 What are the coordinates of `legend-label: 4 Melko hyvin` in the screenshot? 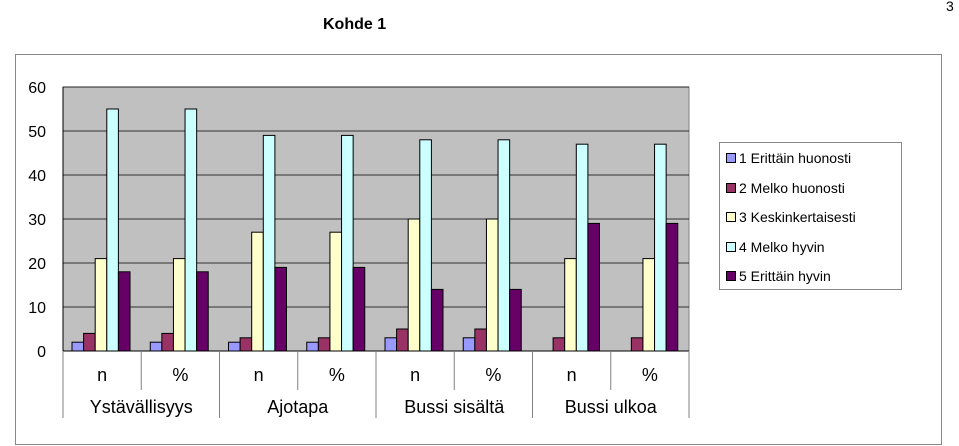 It's located at (782, 246).